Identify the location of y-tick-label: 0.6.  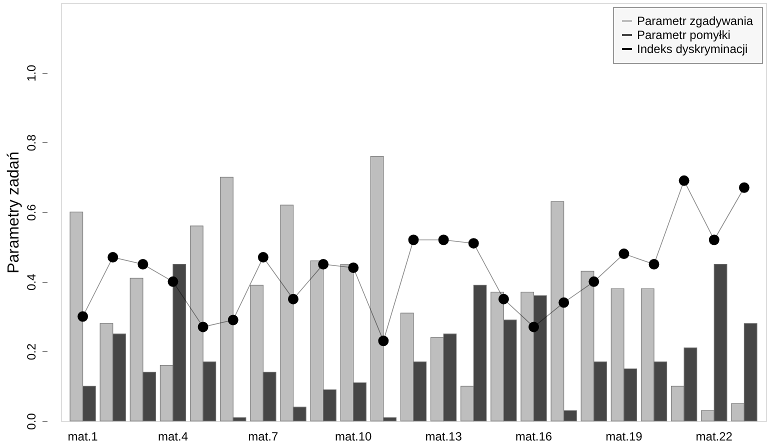
(31, 212).